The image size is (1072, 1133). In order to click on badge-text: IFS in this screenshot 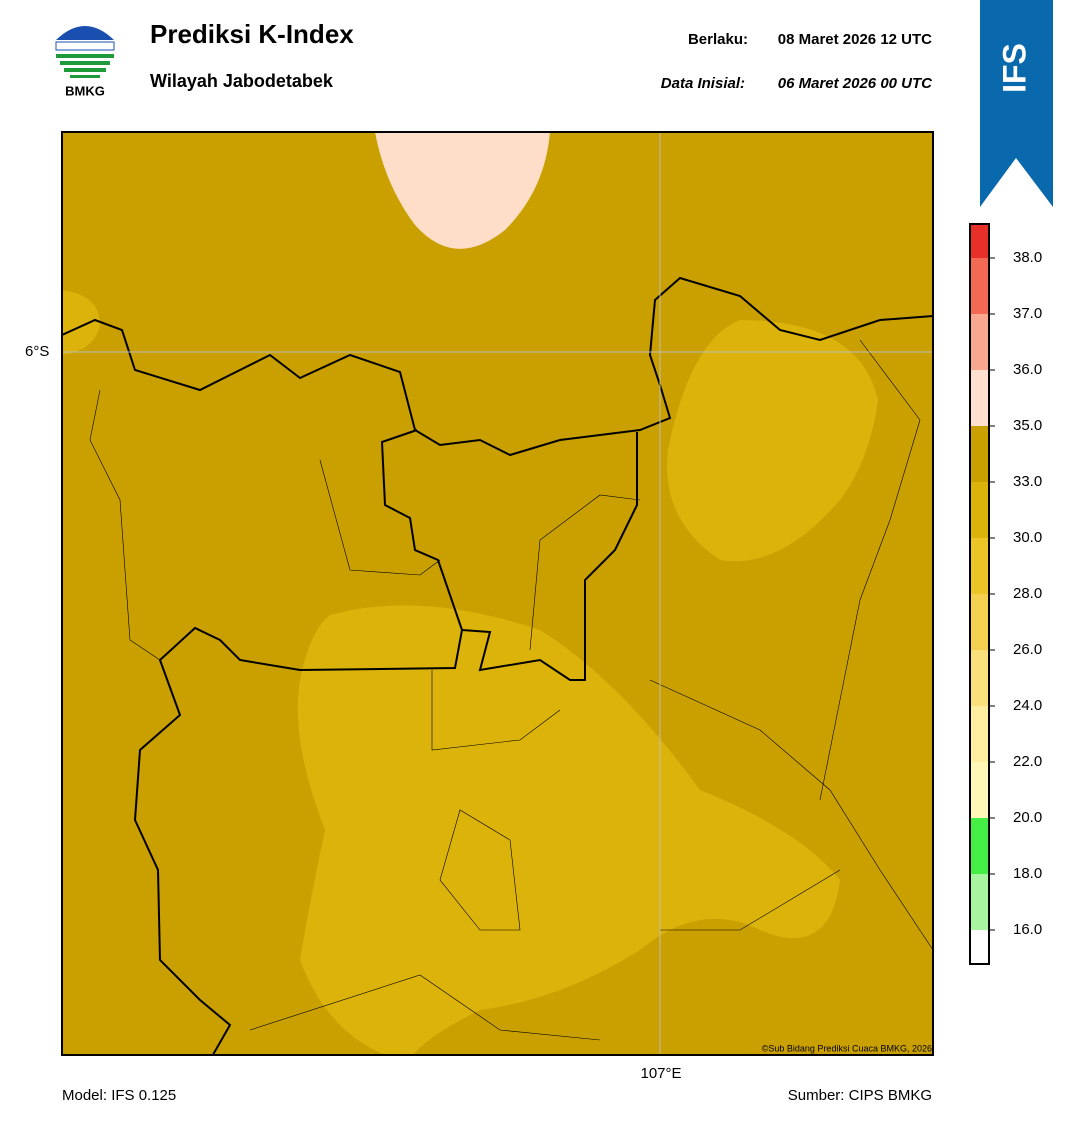, I will do `click(1014, 68)`.